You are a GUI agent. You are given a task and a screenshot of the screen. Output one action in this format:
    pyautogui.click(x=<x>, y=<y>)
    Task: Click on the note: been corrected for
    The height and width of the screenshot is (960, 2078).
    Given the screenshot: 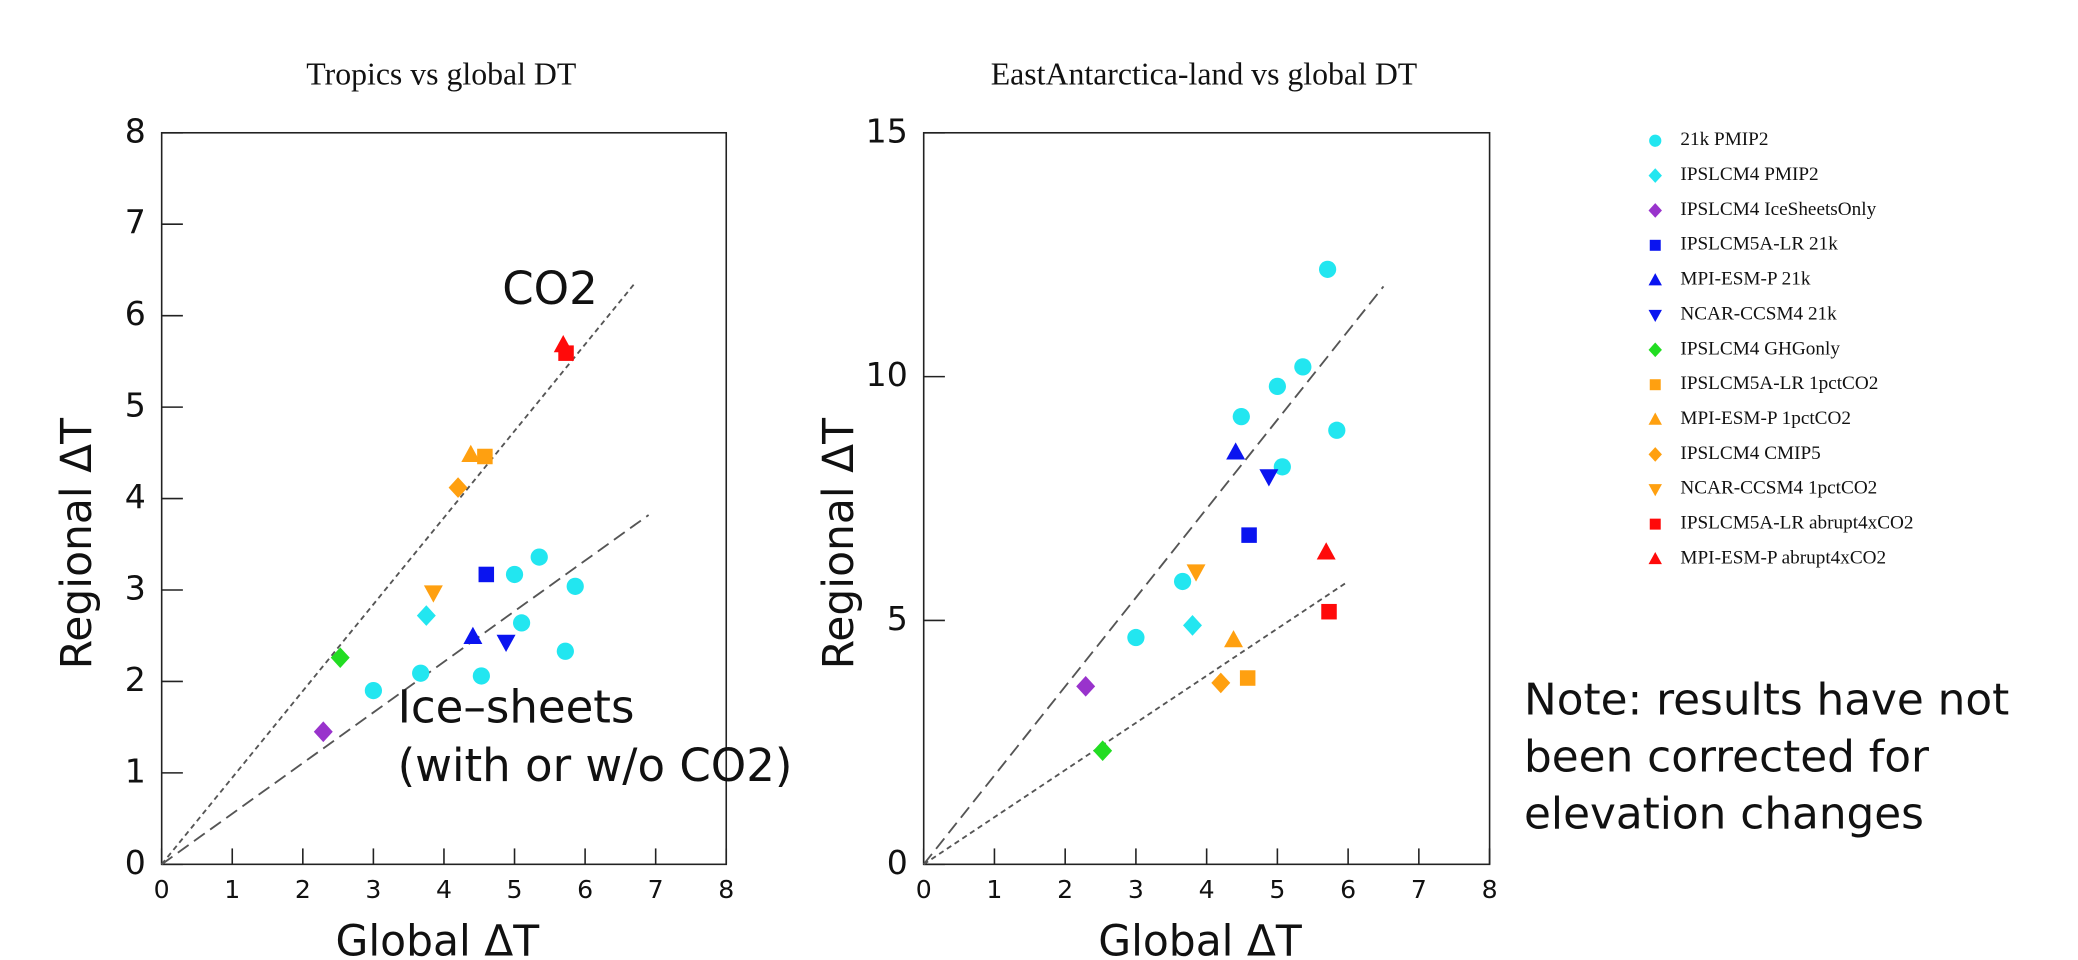 What is the action you would take?
    pyautogui.click(x=1726, y=757)
    